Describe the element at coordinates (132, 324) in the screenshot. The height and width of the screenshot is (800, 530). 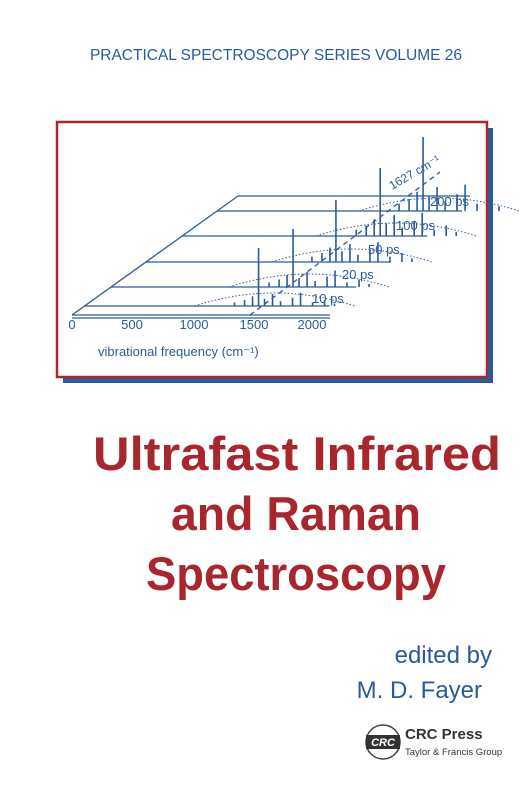
I see `x-tick-label: 500` at that location.